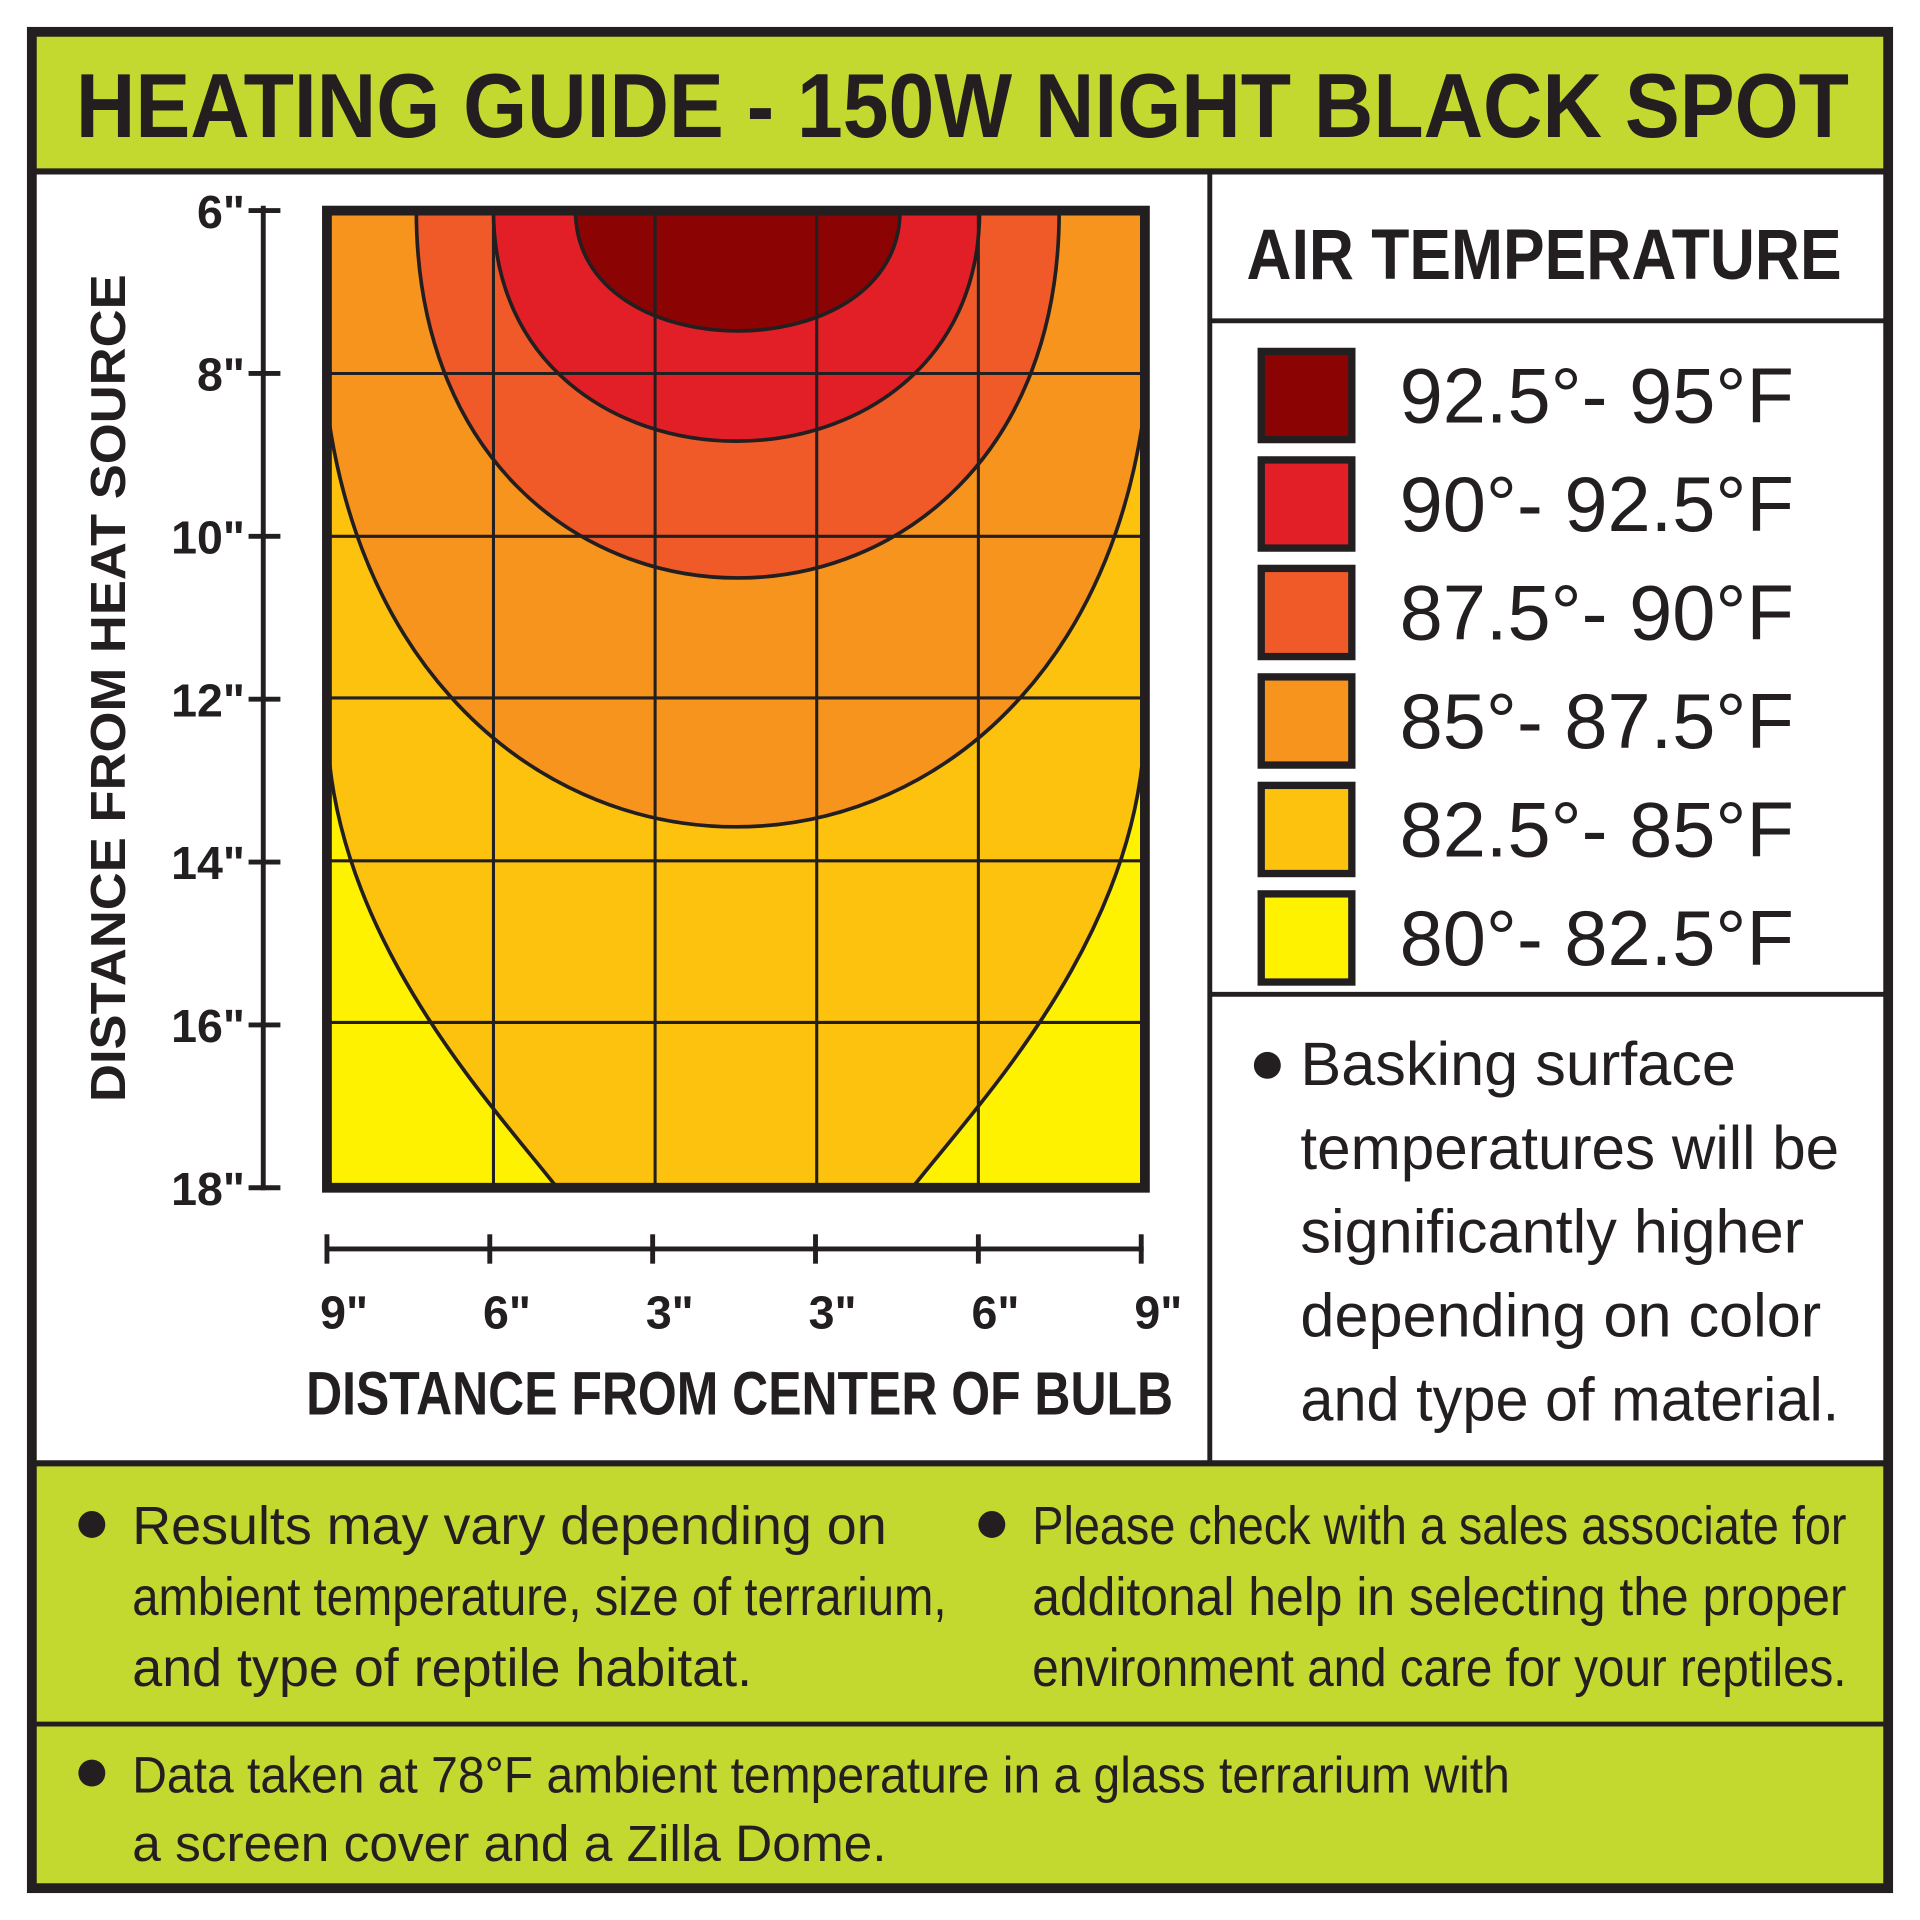 The image size is (1920, 1920). Describe the element at coordinates (1552, 1232) in the screenshot. I see `note-line: significantly higher` at that location.